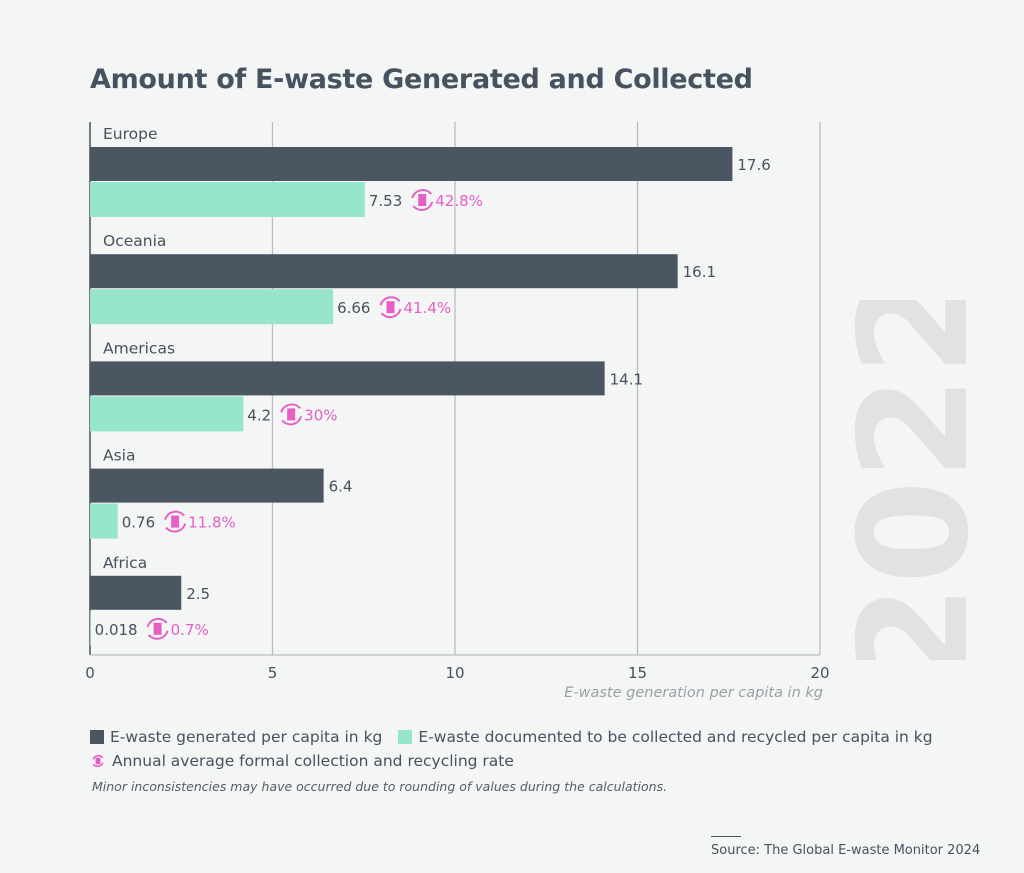 The width and height of the screenshot is (1024, 873). What do you see at coordinates (116, 630) in the screenshot?
I see `value-label-collected: 0.018` at bounding box center [116, 630].